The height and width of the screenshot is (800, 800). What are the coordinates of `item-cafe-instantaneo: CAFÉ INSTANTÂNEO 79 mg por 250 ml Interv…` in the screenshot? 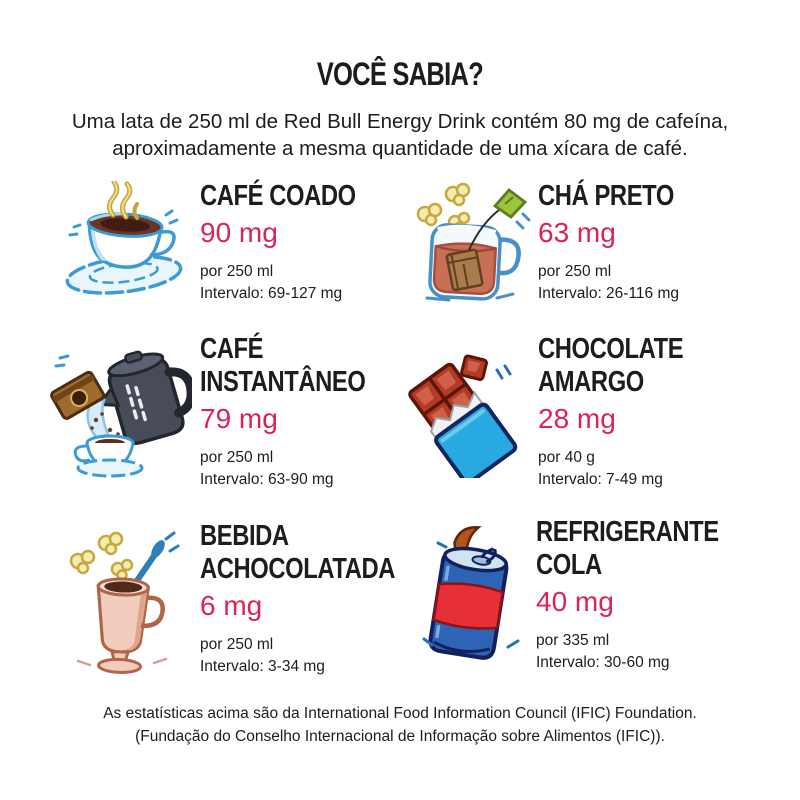 It's located at (223, 411).